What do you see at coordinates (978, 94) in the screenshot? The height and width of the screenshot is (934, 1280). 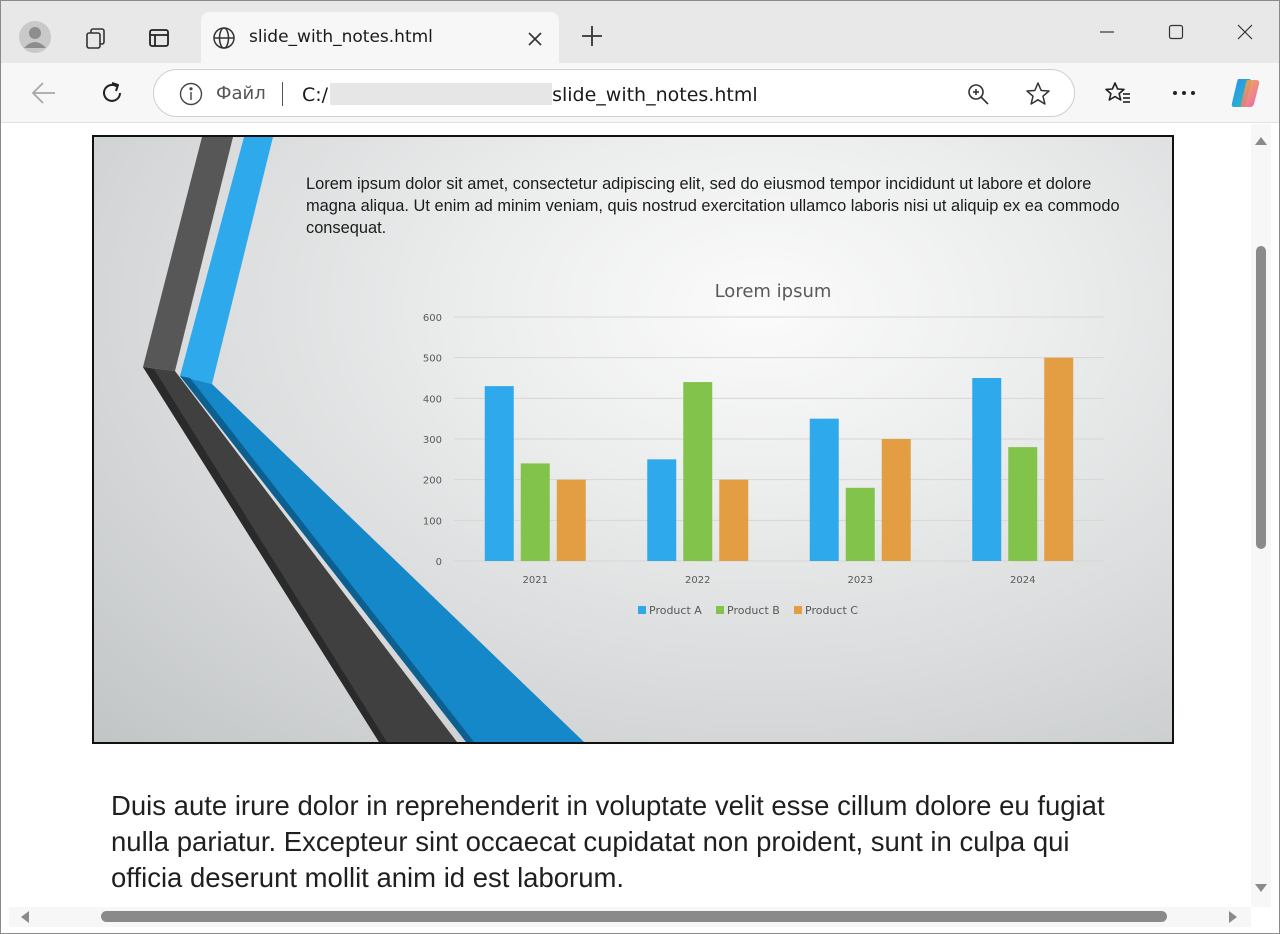 I see `zoom-icon` at bounding box center [978, 94].